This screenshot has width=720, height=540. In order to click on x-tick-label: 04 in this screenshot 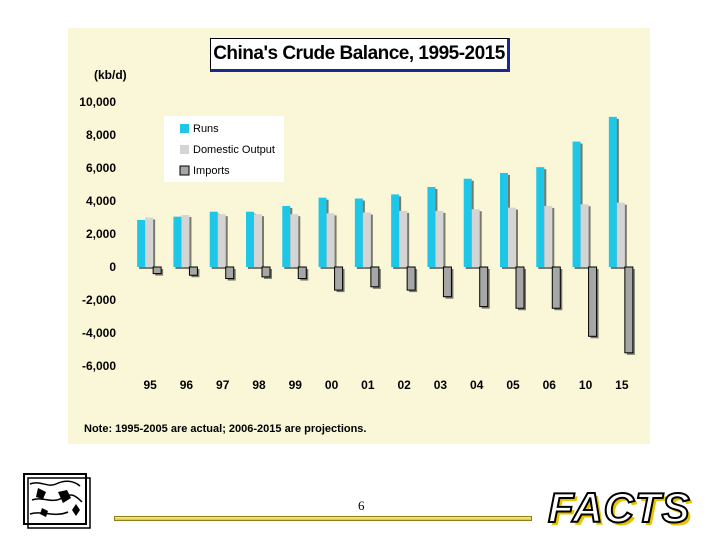, I will do `click(477, 385)`.